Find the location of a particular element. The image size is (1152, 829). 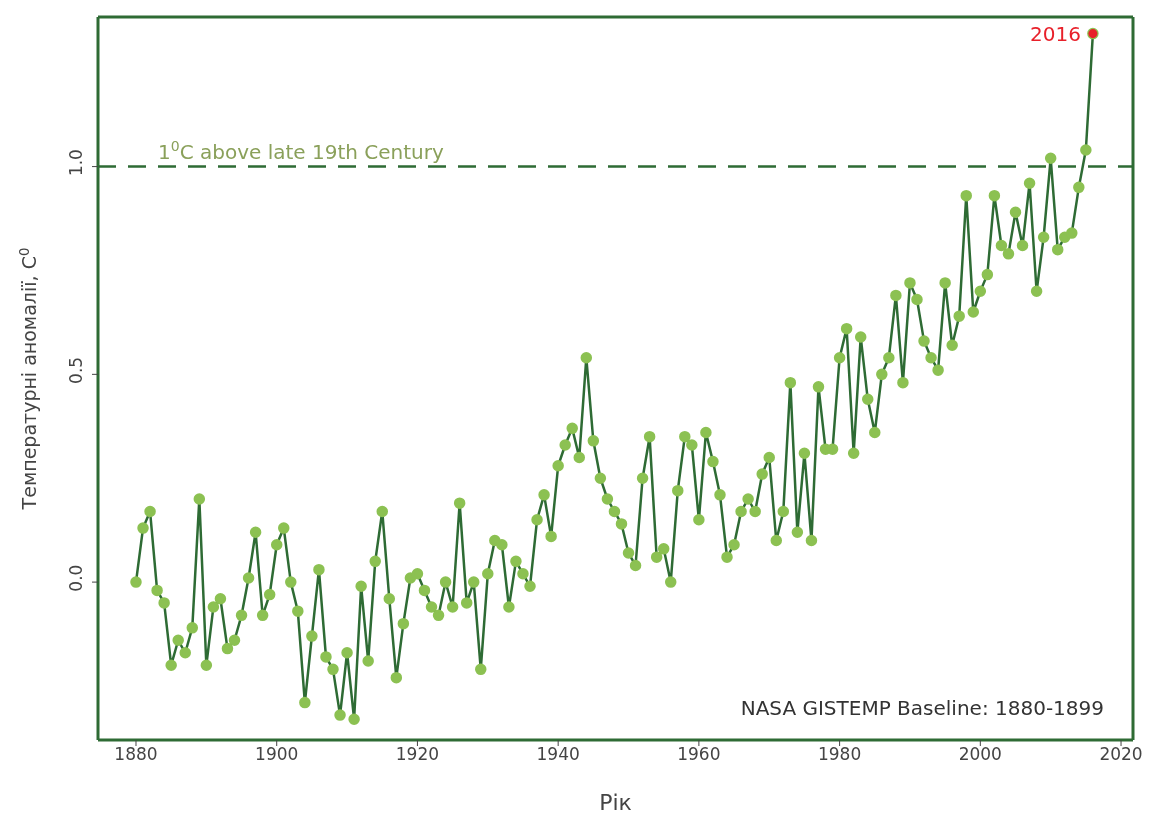

x-tick-label: 1920 is located at coordinates (417, 754).